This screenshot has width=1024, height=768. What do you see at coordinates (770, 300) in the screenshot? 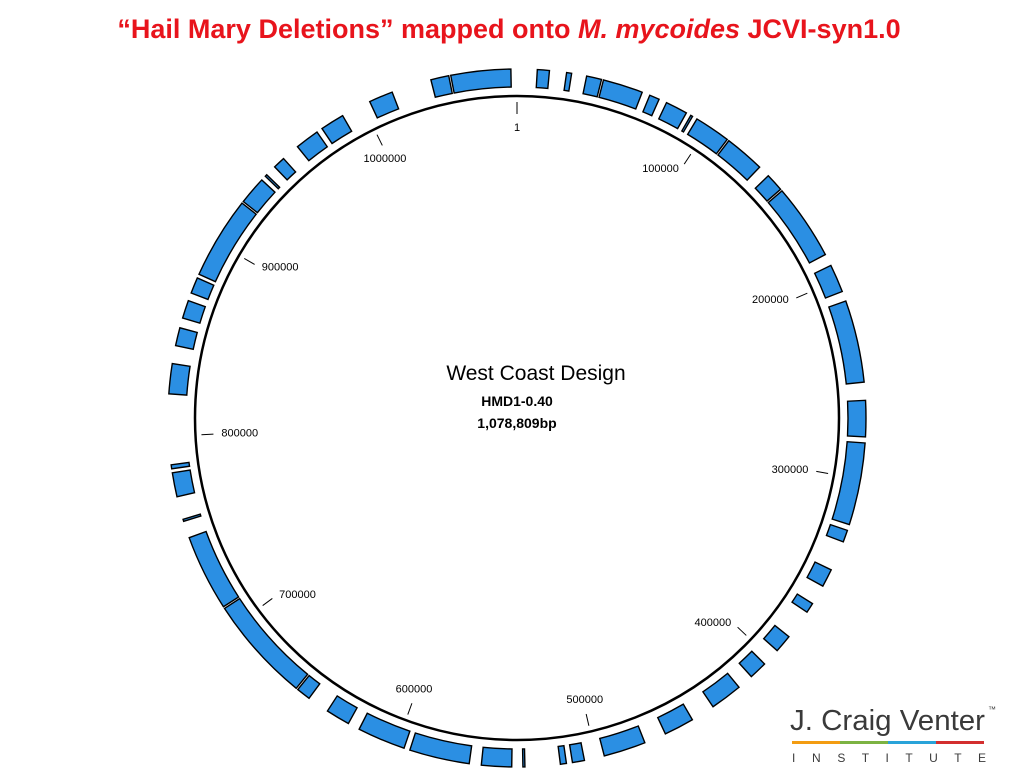
I see `tick-label: 200000` at bounding box center [770, 300].